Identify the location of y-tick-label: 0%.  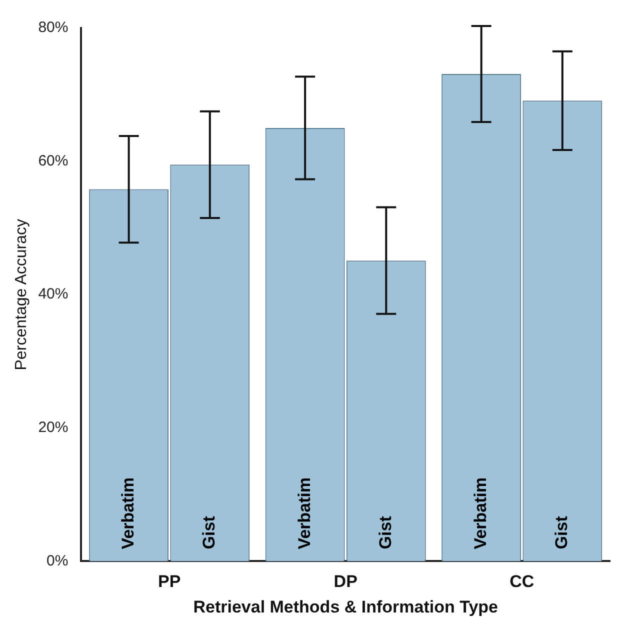
(57, 561).